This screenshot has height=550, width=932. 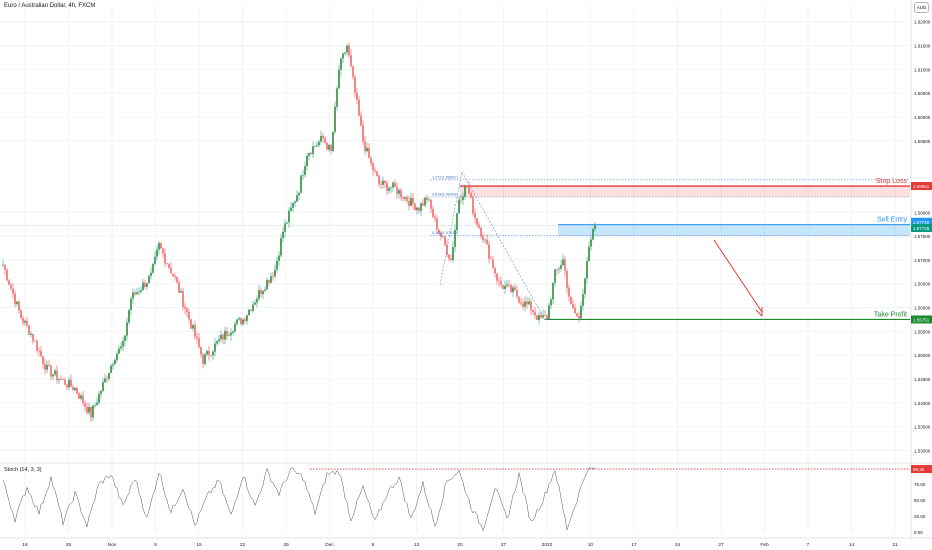 I want to click on currency-button: AUD, so click(x=921, y=7).